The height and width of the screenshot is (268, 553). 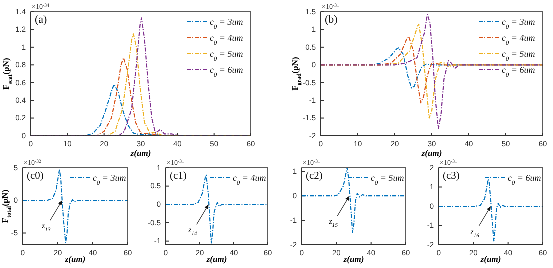 What do you see at coordinates (35, 176) in the screenshot?
I see `chart-title: (c0)` at bounding box center [35, 176].